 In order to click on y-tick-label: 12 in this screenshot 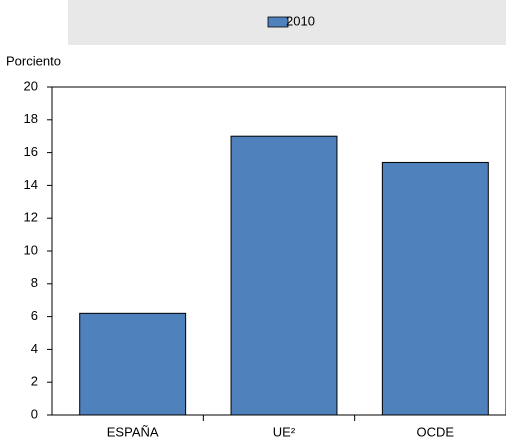, I will do `click(31, 217)`.